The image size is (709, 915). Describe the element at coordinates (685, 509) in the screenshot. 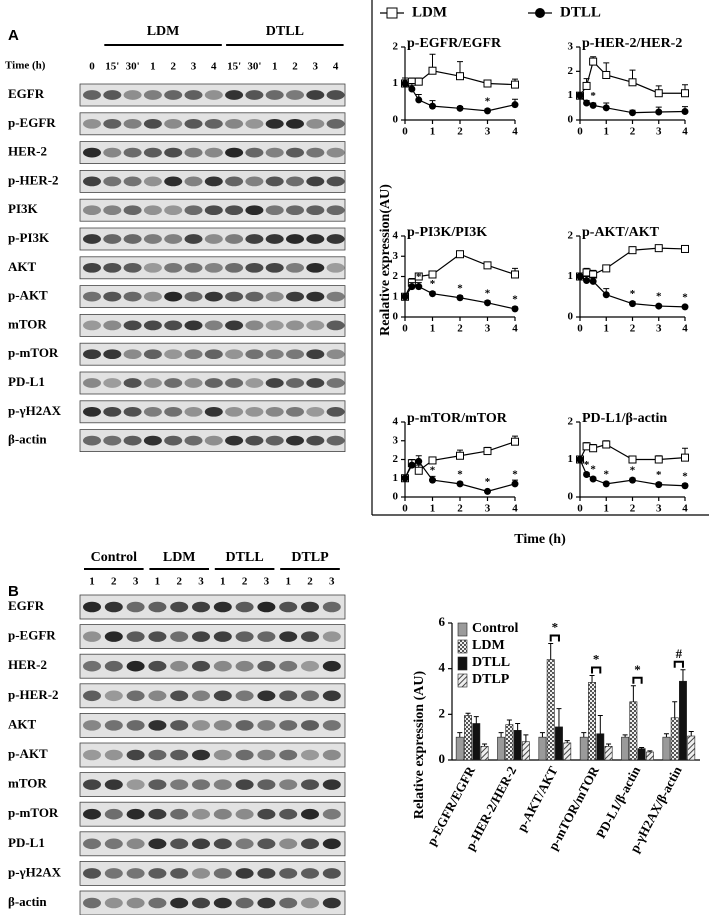

I see `x-tick-label: 4` at that location.